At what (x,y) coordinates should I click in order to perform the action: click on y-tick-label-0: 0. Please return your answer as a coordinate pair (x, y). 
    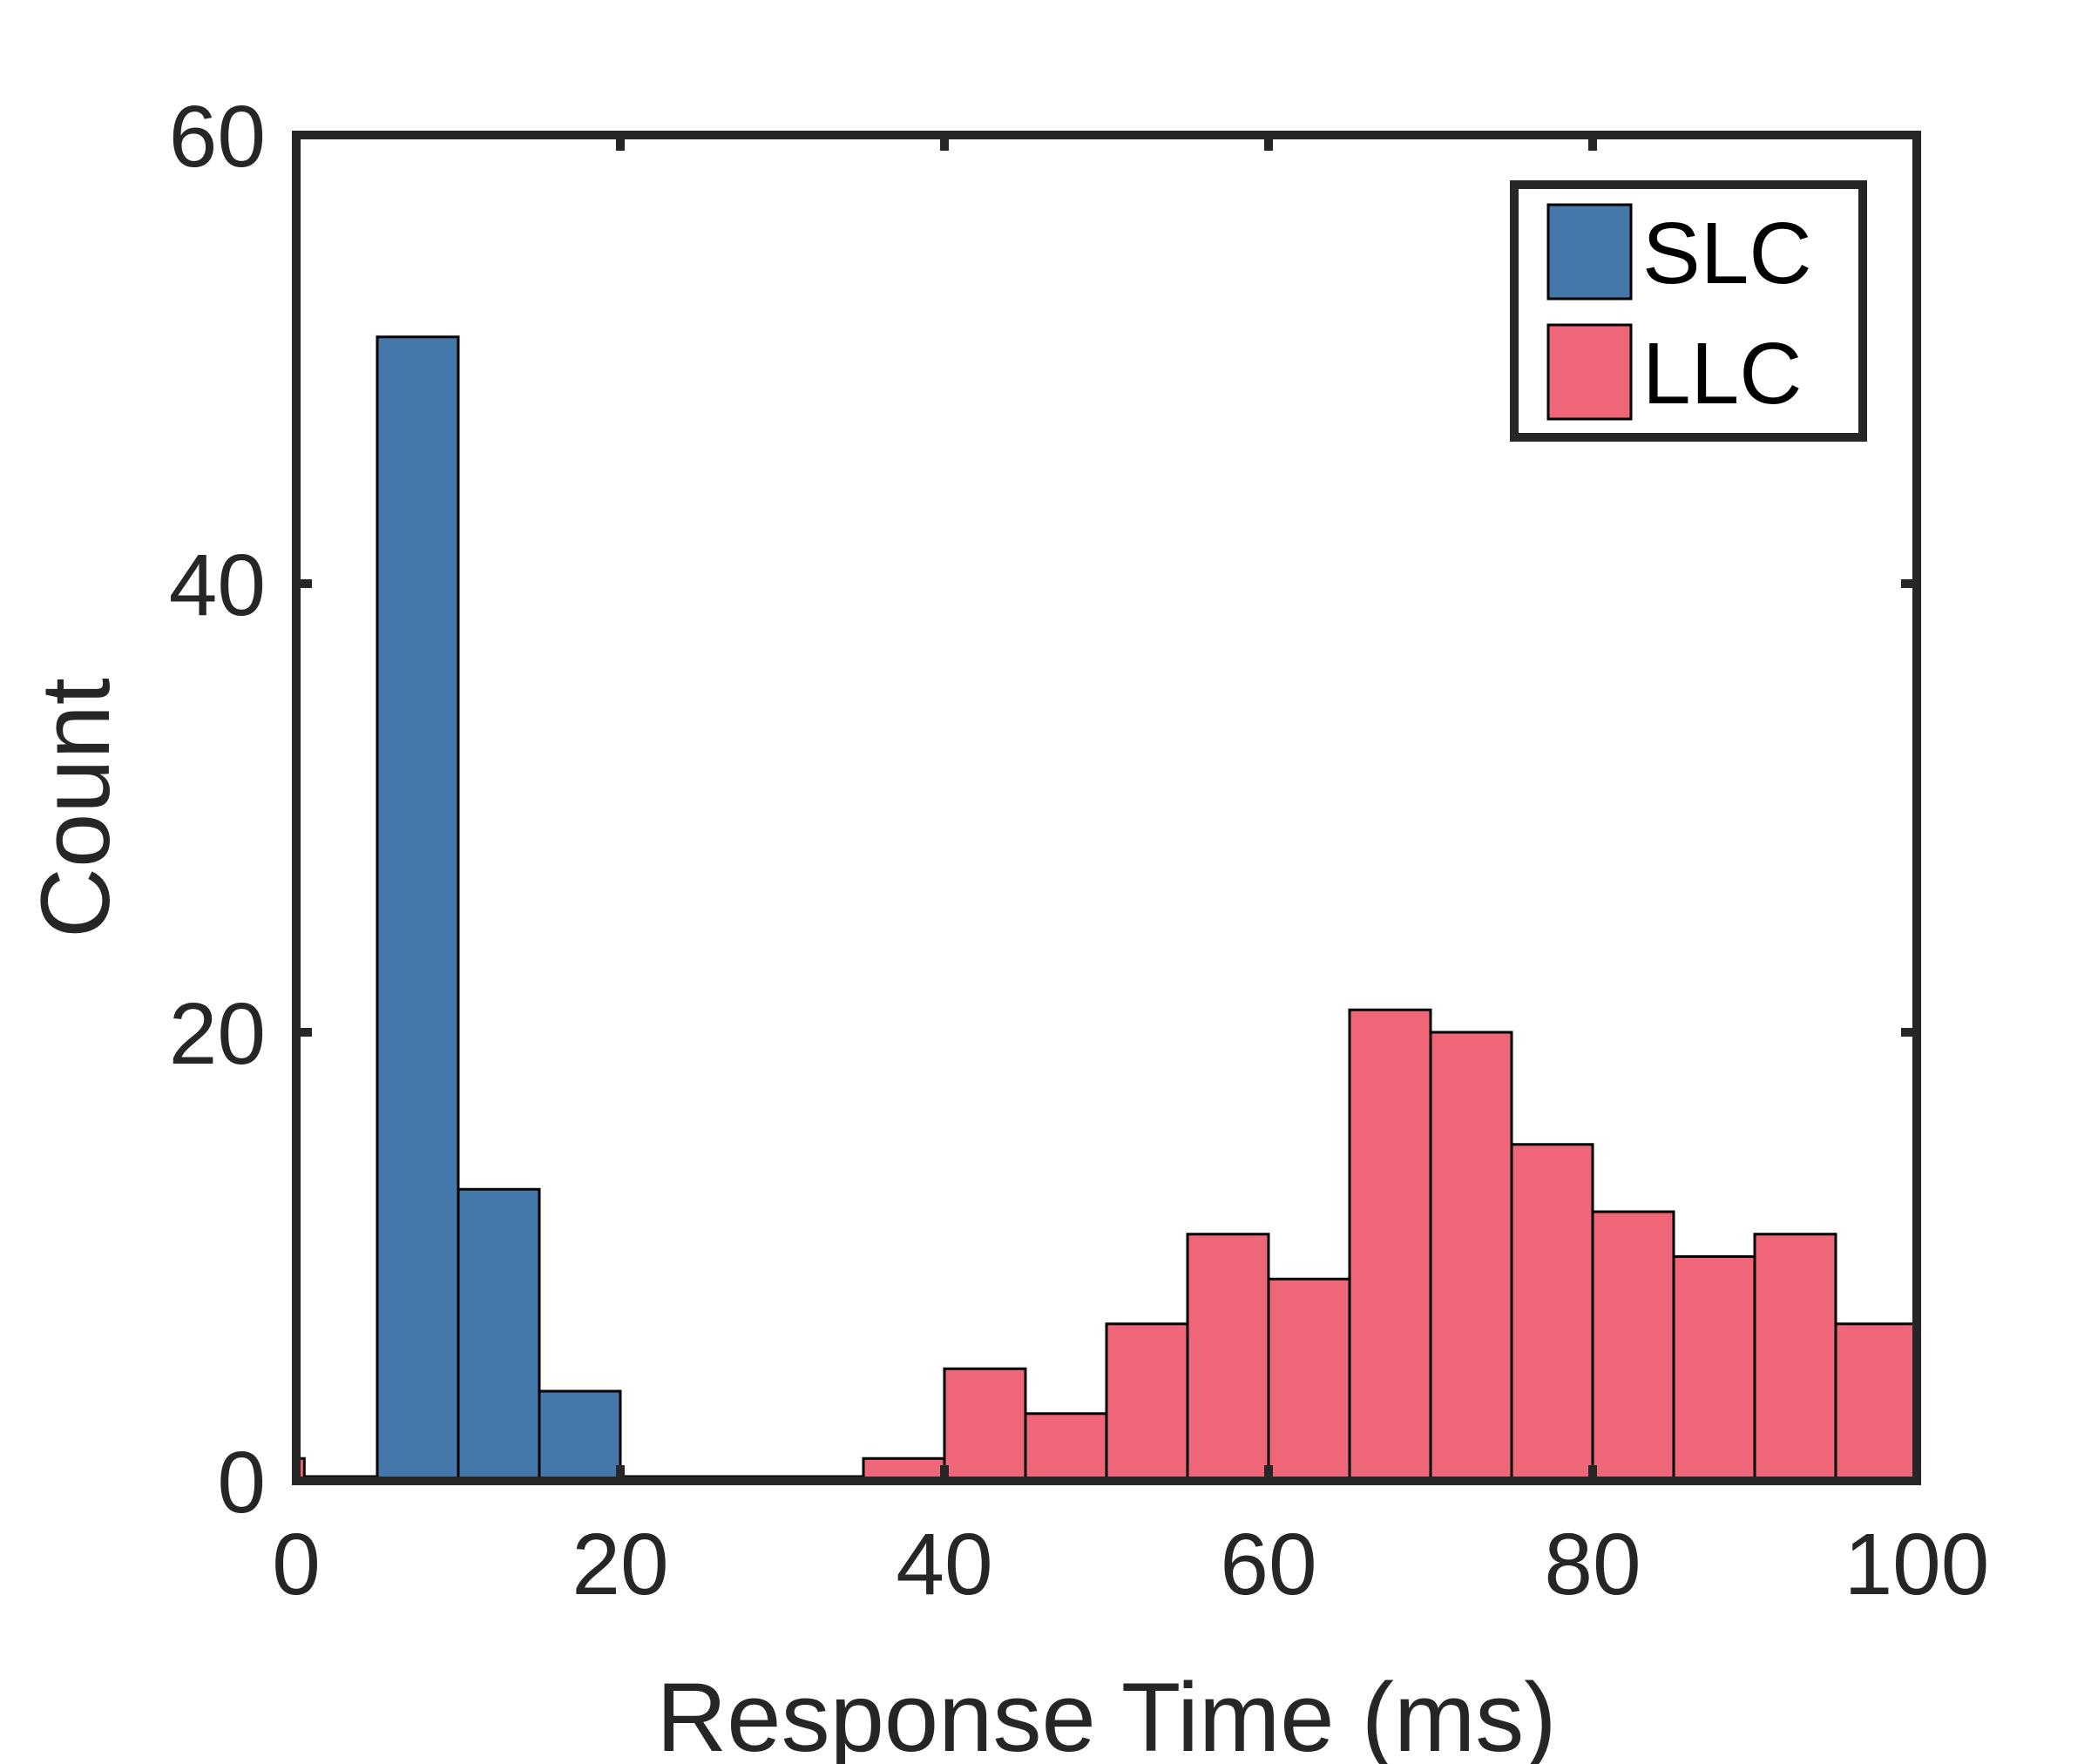
    Looking at the image, I should click on (241, 1482).